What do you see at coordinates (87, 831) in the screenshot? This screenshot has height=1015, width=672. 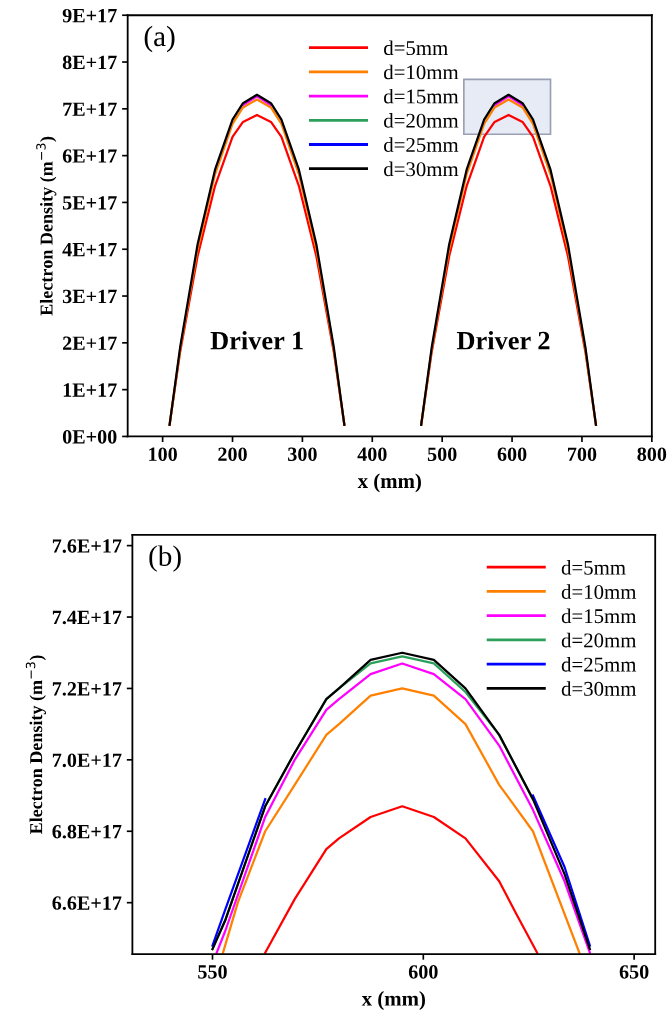 I see `y-tick-label: 6.8E+17` at bounding box center [87, 831].